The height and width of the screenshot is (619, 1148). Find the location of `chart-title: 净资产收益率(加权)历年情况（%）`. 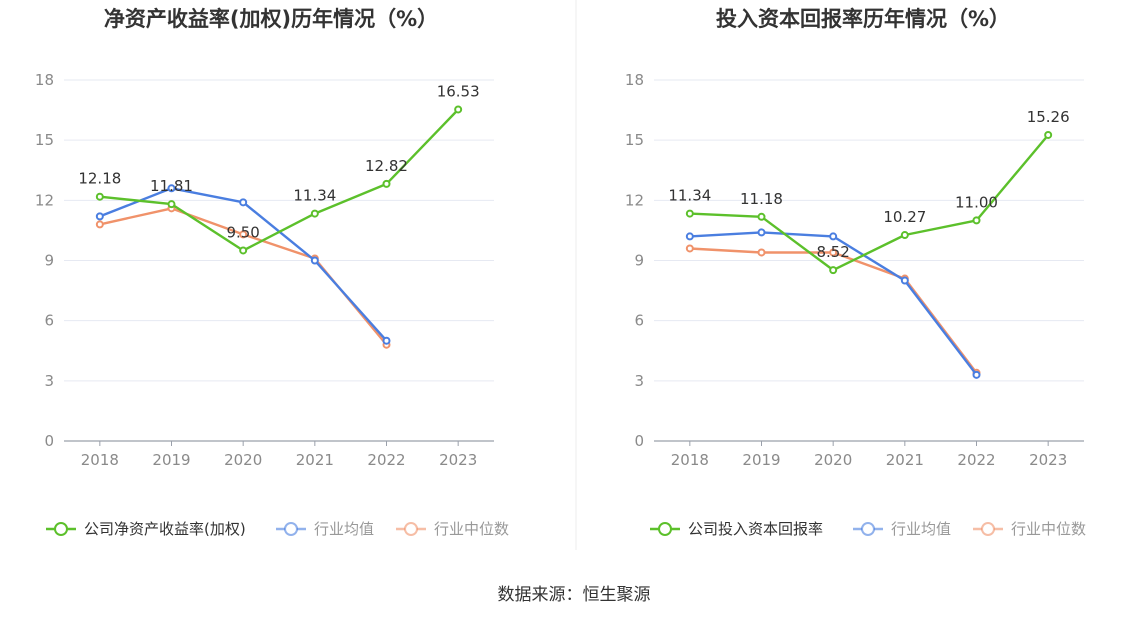

chart-title: 净资产收益率(加权)历年情况（%） is located at coordinates (271, 19).